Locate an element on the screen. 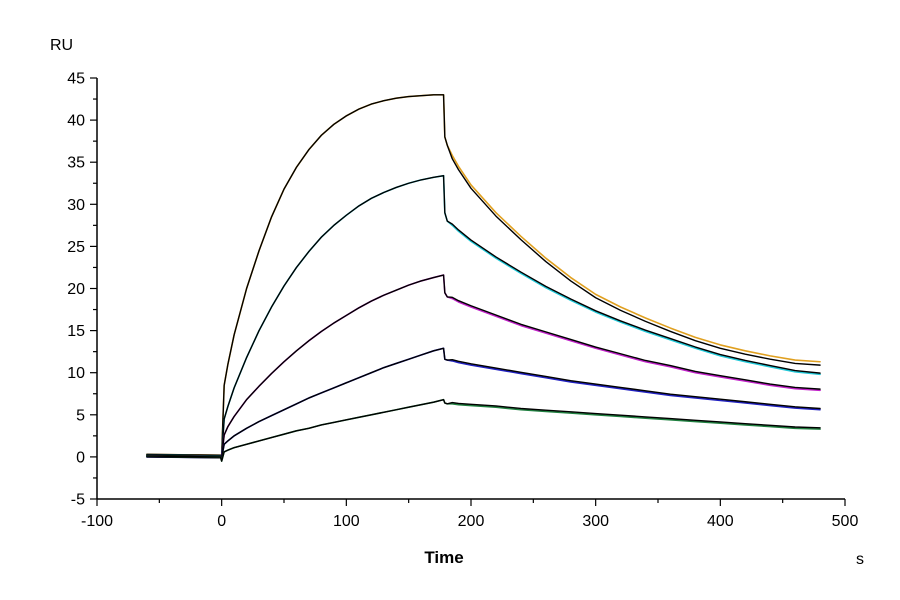 This screenshot has height=600, width=900. y-tick-label: 20 is located at coordinates (76, 289).